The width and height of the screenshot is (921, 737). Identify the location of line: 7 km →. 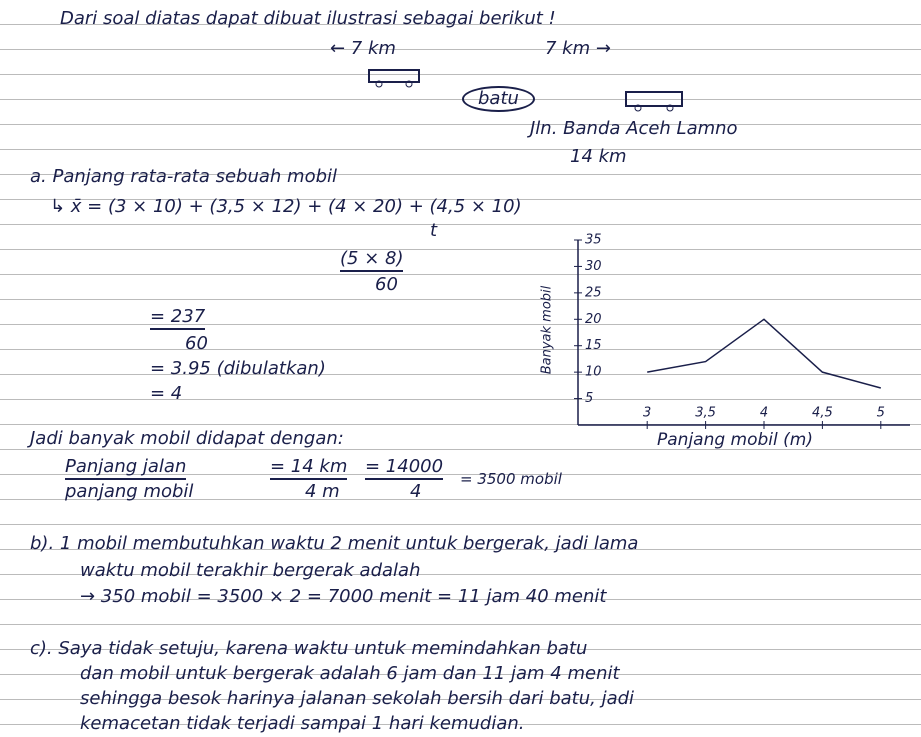
(578, 48).